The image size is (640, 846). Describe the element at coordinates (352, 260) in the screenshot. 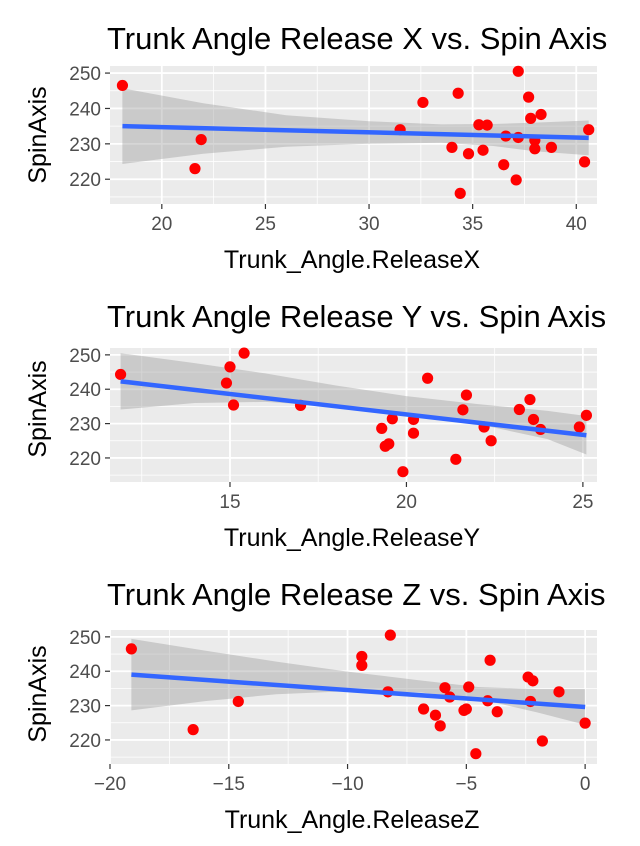

I see `x-axis-title: Trunk_Angle.ReleaseX` at that location.